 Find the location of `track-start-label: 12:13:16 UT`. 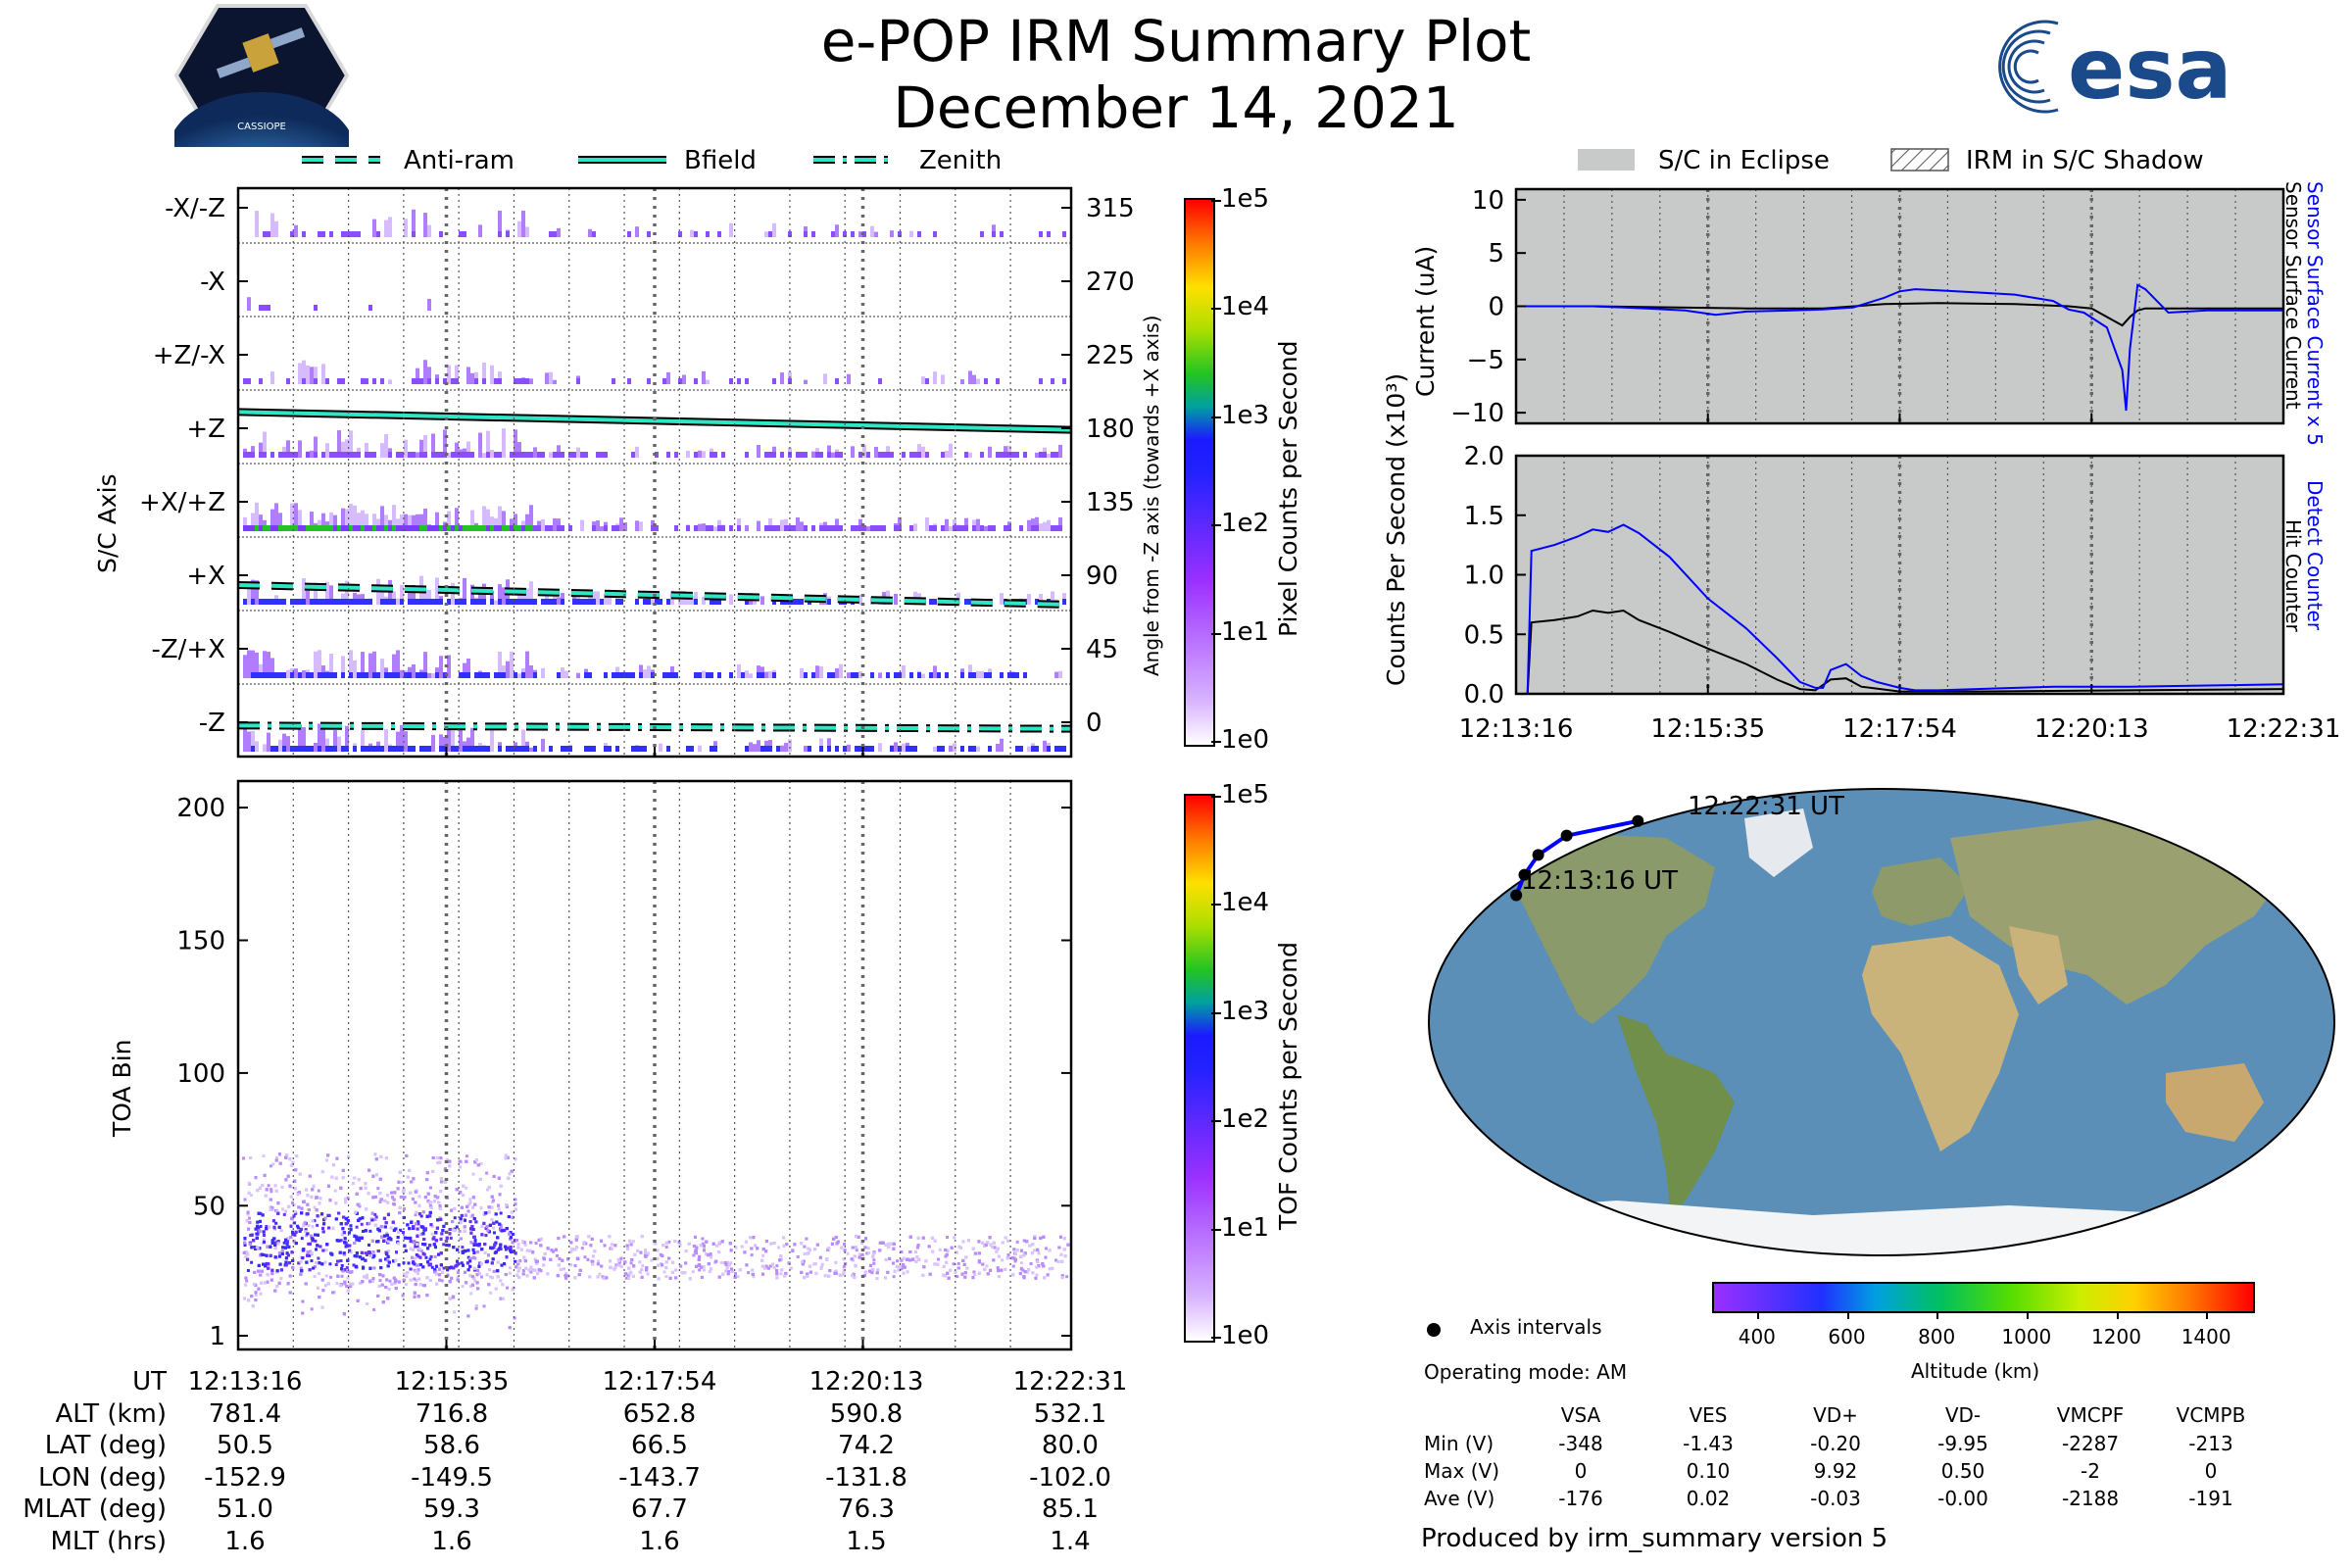

track-start-label: 12:13:16 UT is located at coordinates (1599, 881).